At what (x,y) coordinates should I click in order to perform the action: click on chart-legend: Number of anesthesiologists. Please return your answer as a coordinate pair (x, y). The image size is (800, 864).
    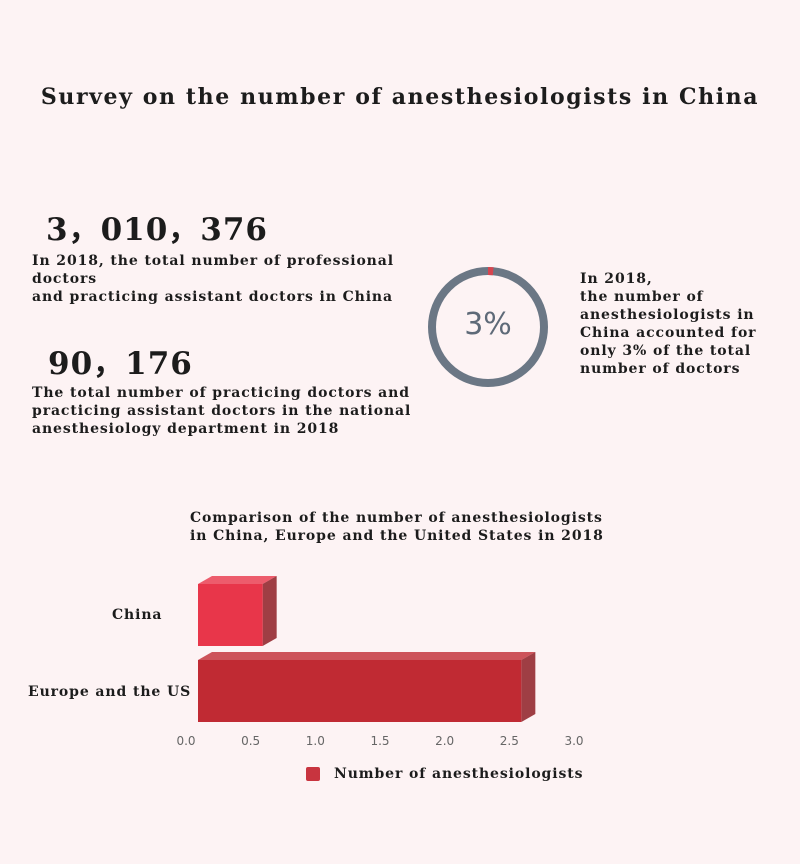
    Looking at the image, I should click on (444, 774).